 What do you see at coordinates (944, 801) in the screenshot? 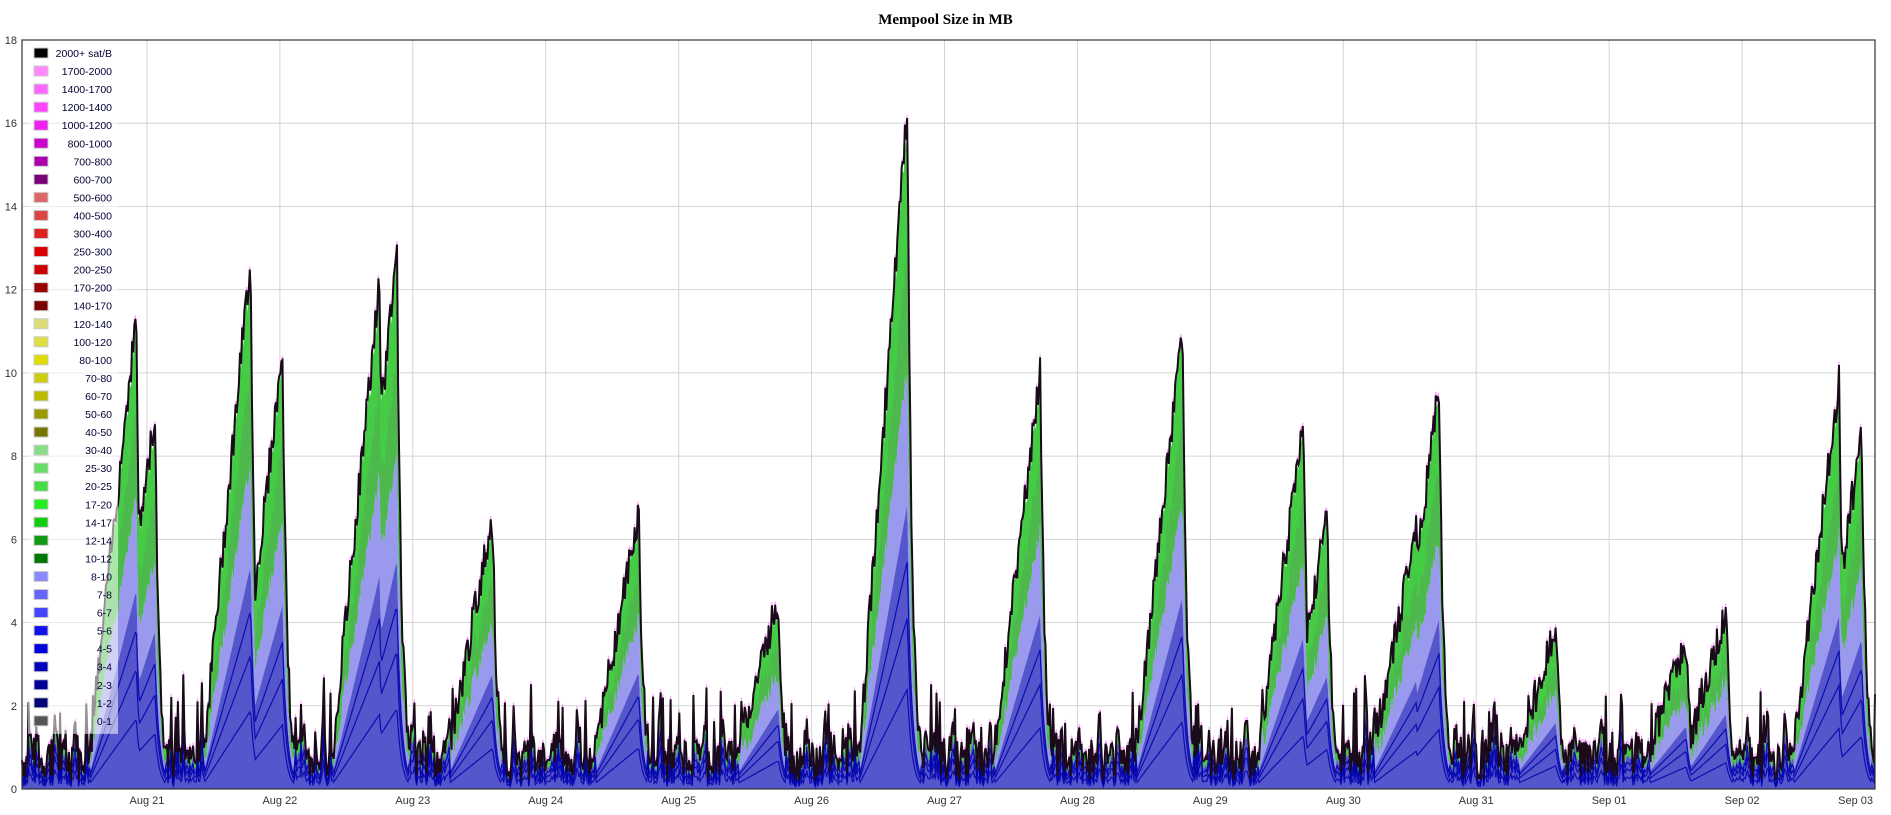
I see `x-tick-label: Aug 27` at bounding box center [944, 801].